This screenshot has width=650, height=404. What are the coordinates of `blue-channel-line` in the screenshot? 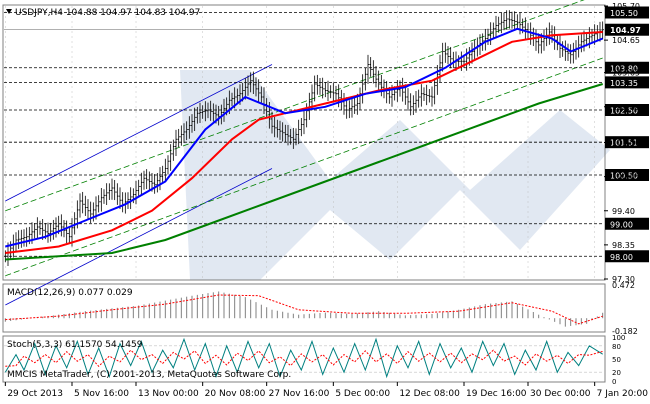 It's located at (139, 237).